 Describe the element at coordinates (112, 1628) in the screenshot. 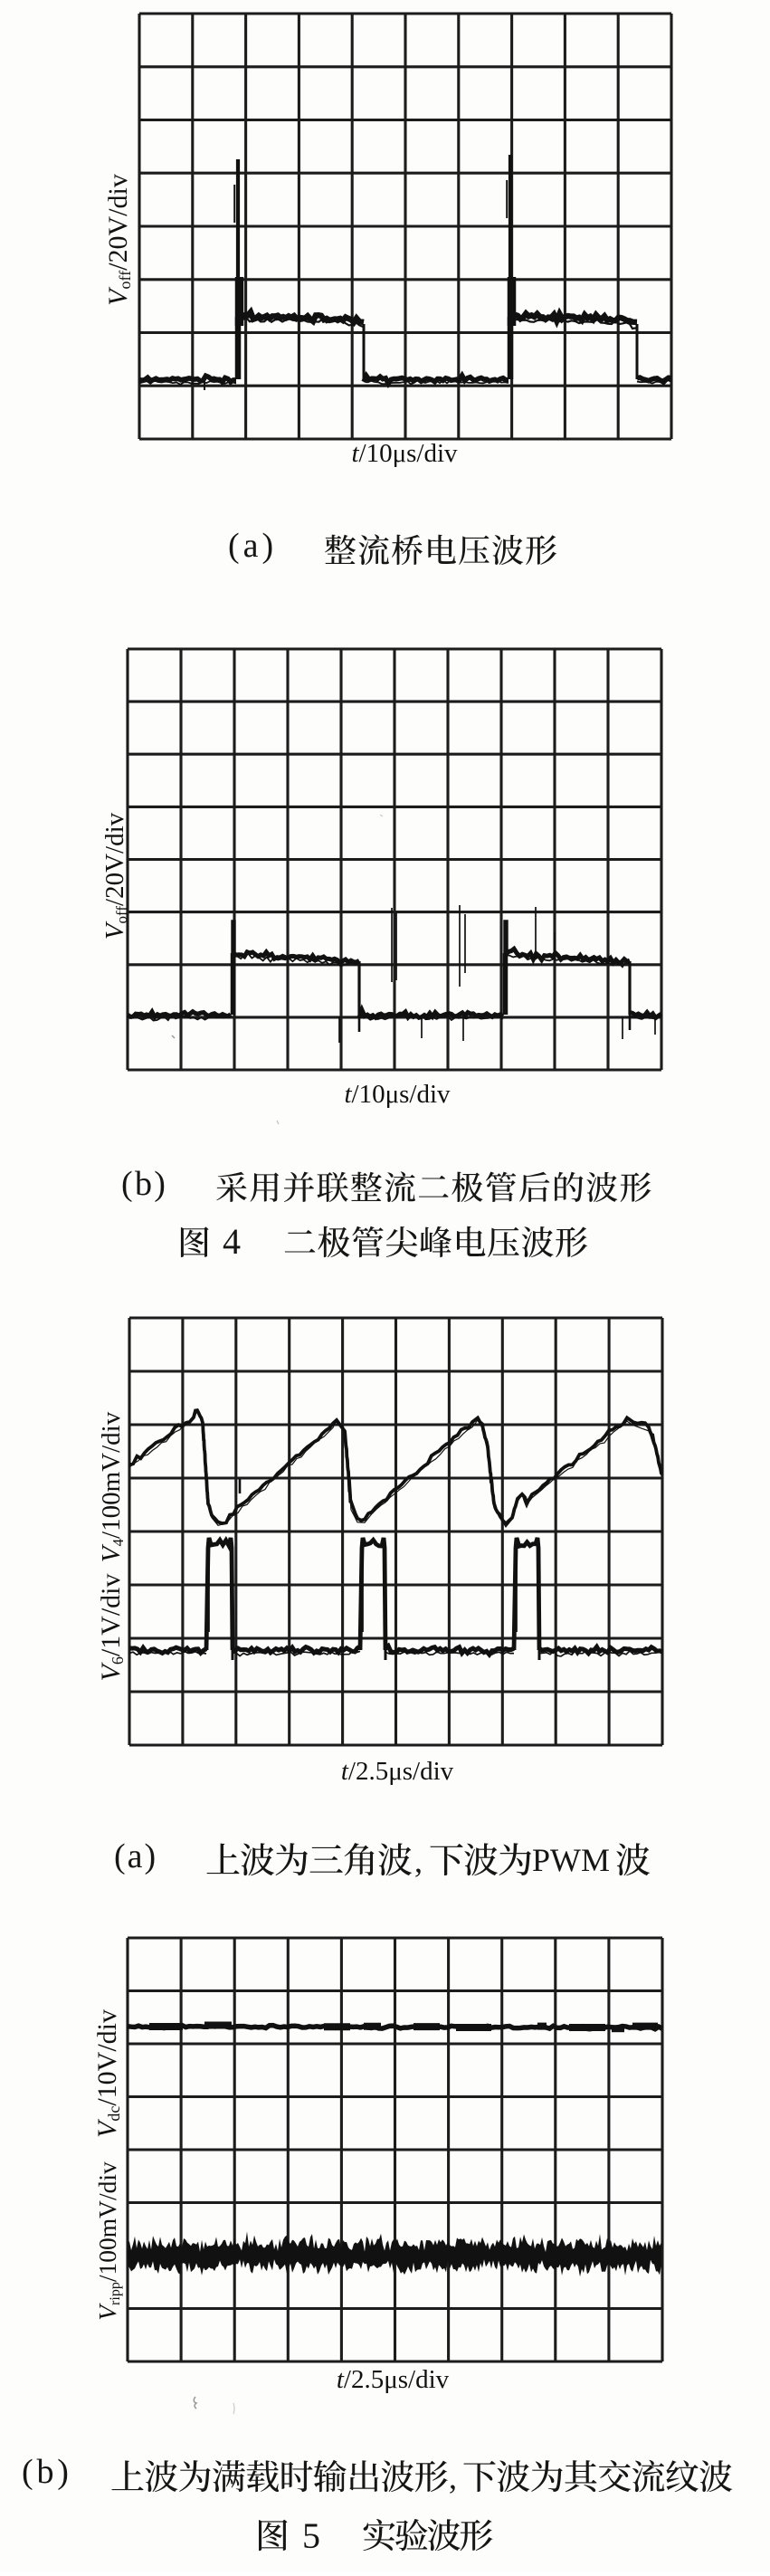

I see `svg-text: V6/1V/div` at that location.